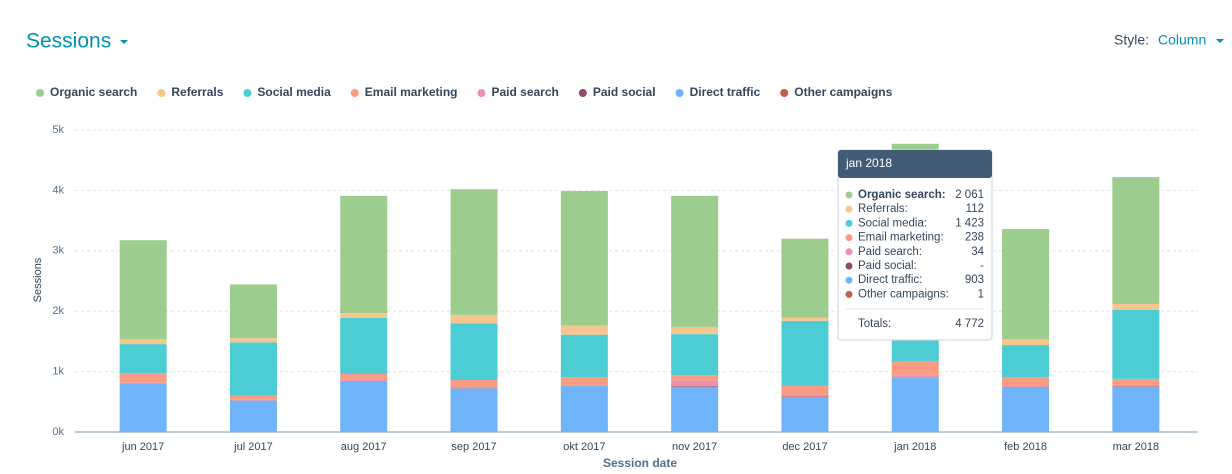  Describe the element at coordinates (584, 447) in the screenshot. I see `x-tick-label: okt 2017` at that location.